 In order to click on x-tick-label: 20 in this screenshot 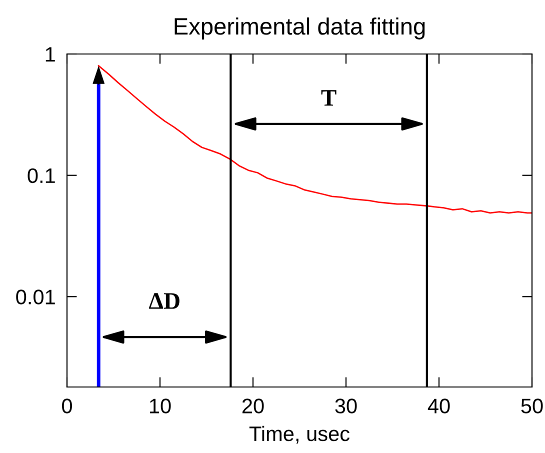, I will do `click(253, 406)`.